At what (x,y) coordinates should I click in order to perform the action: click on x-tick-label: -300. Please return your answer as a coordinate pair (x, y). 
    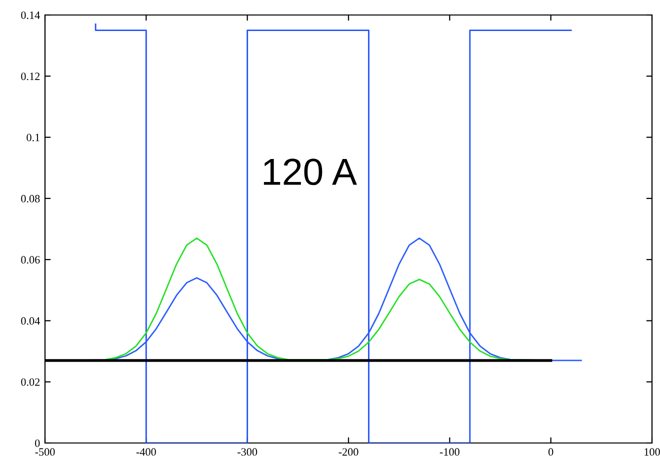
    Looking at the image, I should click on (248, 452).